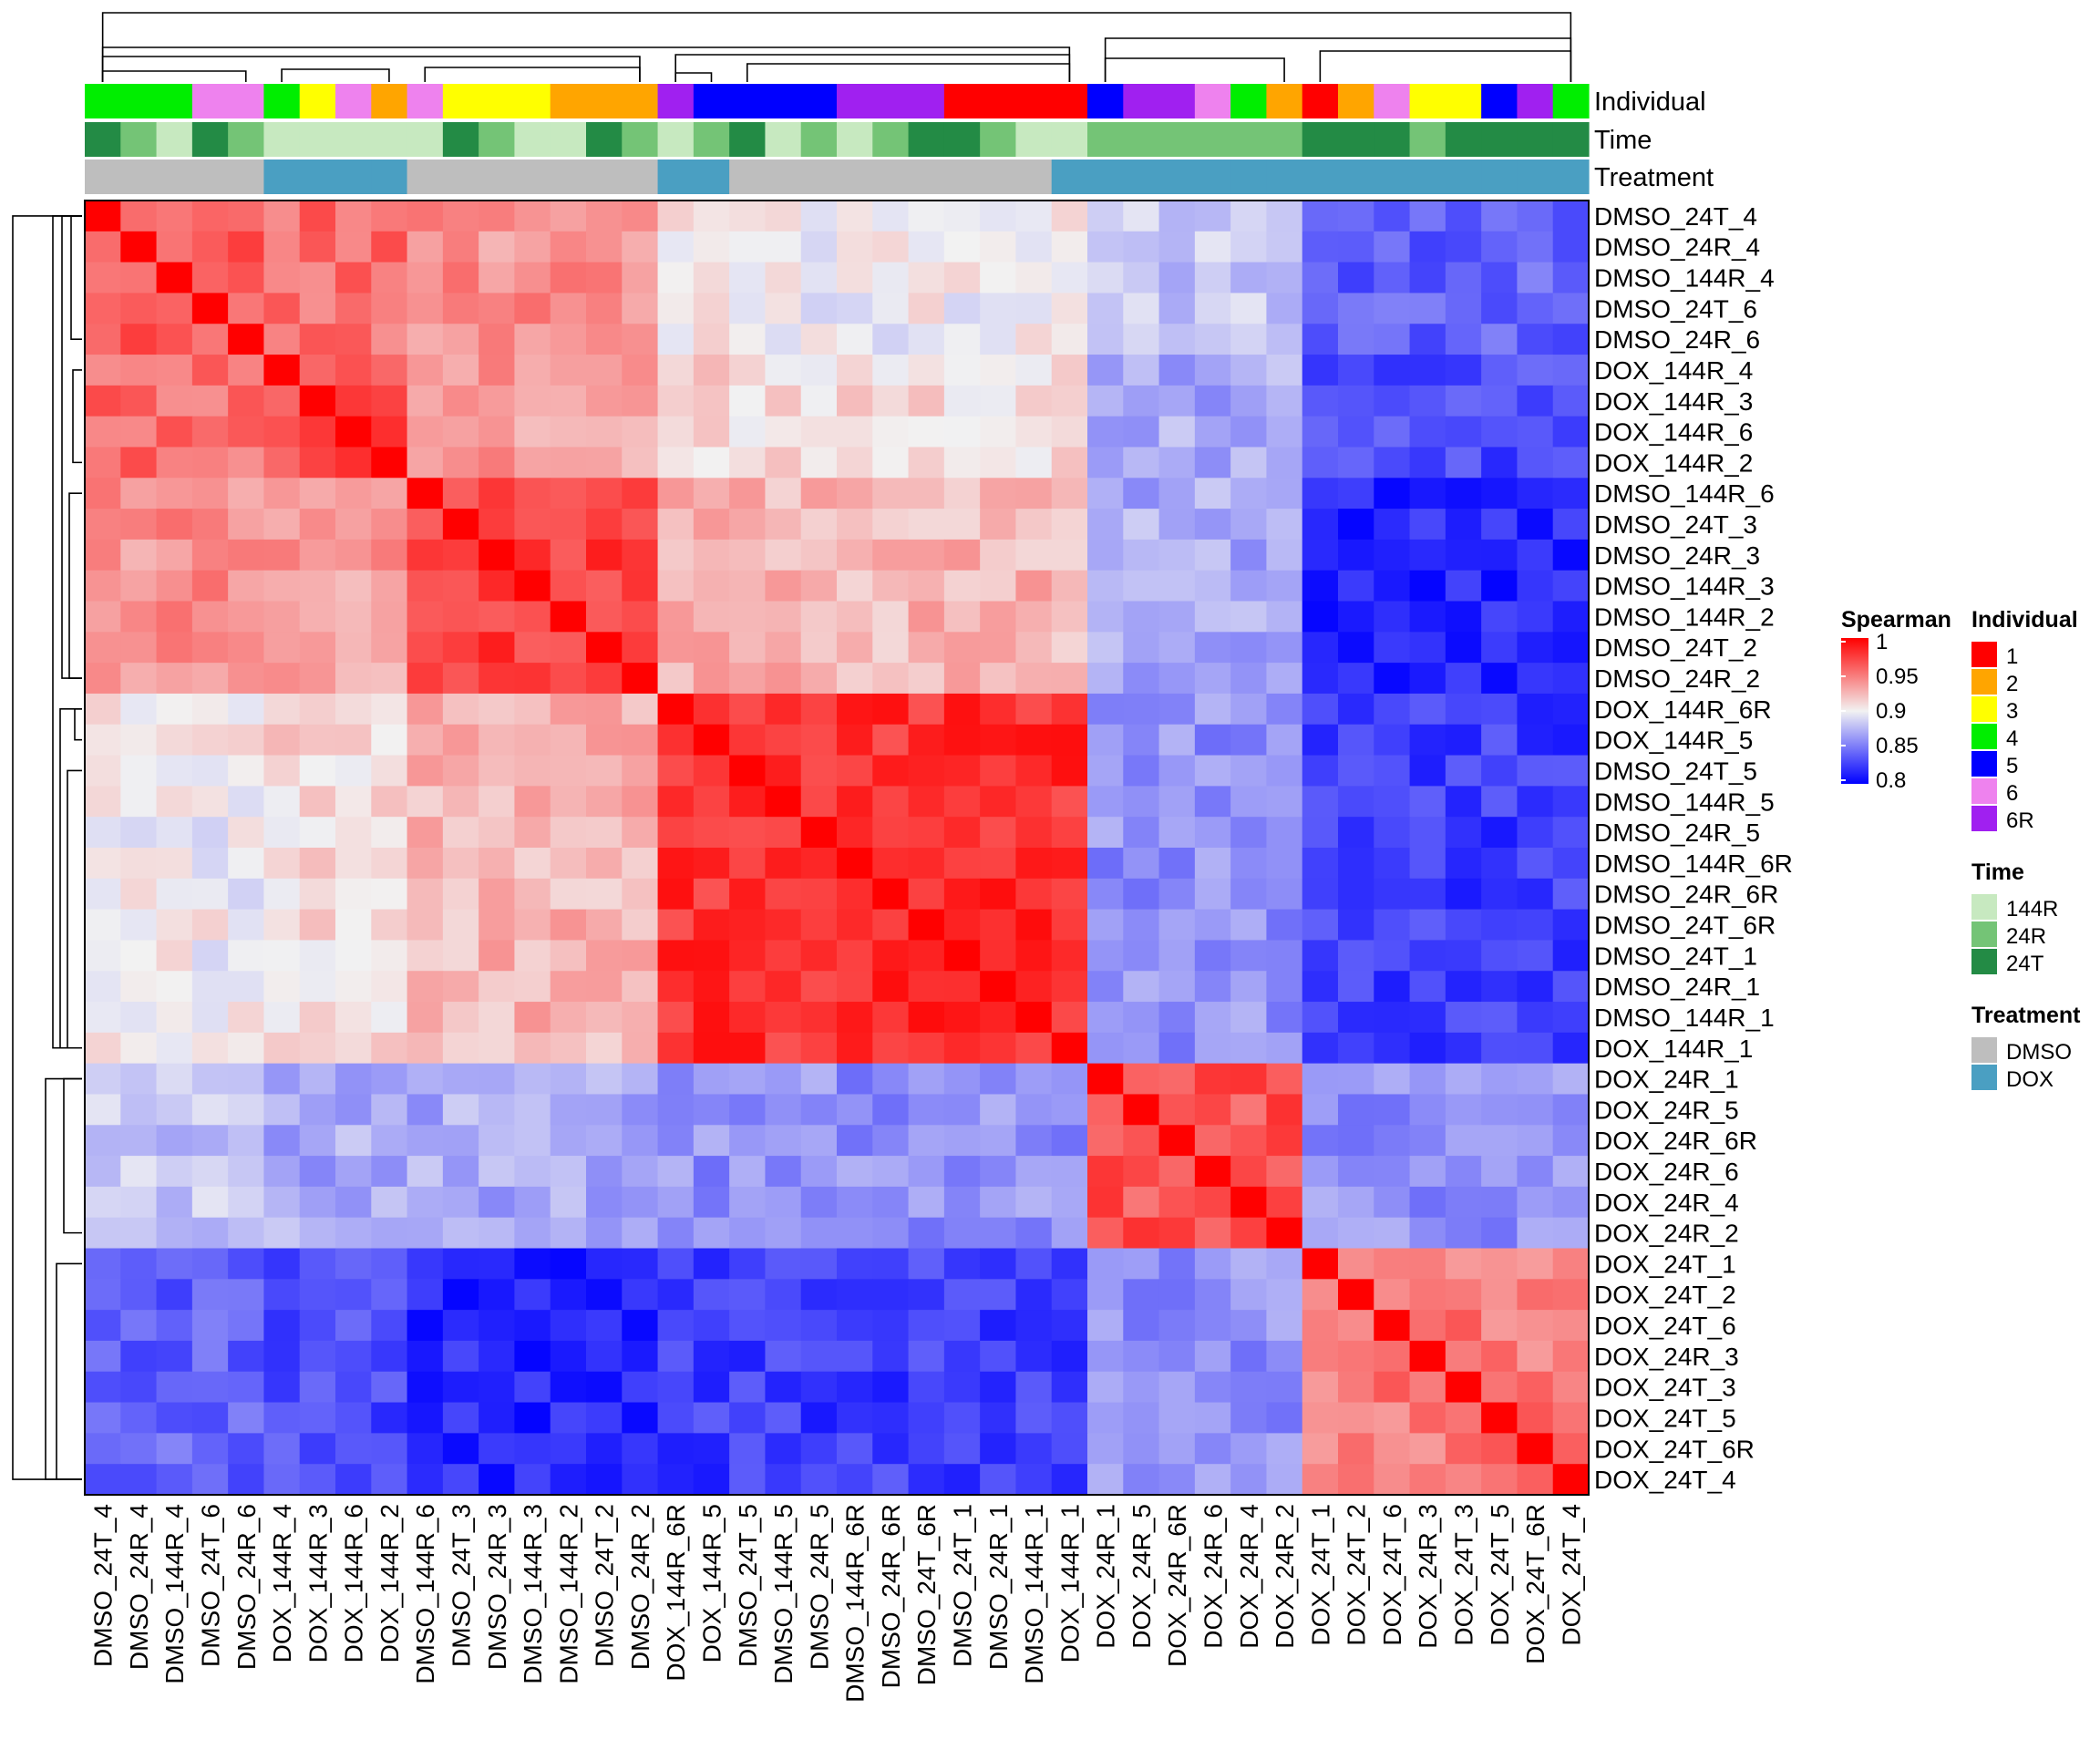  I want to click on row-label: DOX_144R_5, so click(1673, 741).